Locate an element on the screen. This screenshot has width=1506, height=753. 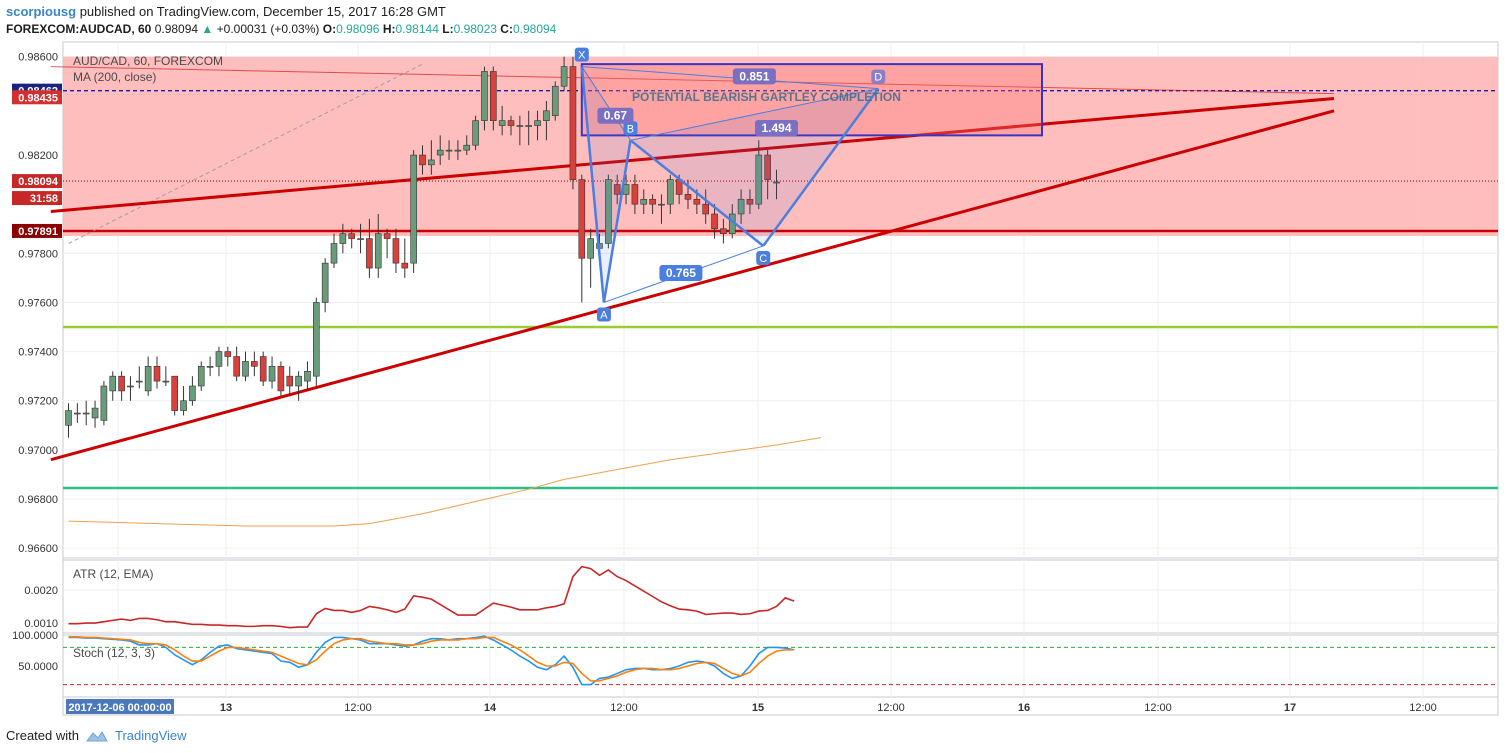
price-label-text: 0.98094 is located at coordinates (38, 182).